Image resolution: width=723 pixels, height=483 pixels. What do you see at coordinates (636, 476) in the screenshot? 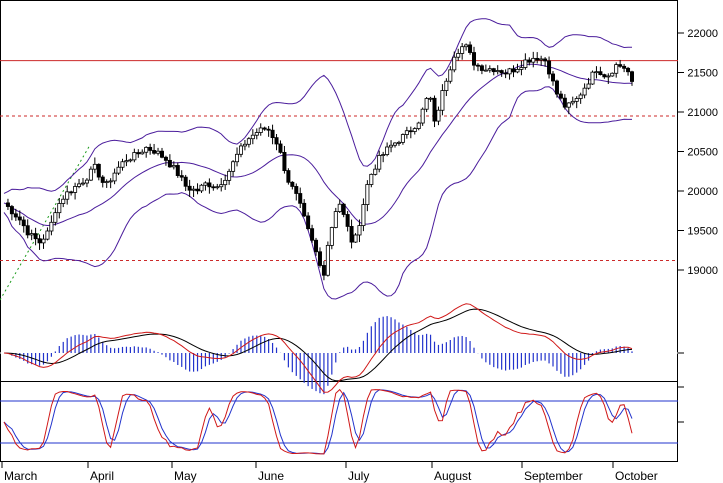
I see `month-label: October` at bounding box center [636, 476].